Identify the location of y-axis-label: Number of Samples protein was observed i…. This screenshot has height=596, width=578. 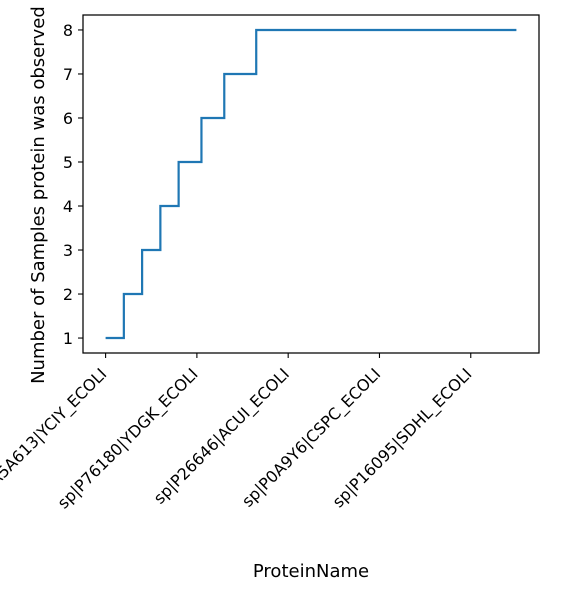
(38, 192).